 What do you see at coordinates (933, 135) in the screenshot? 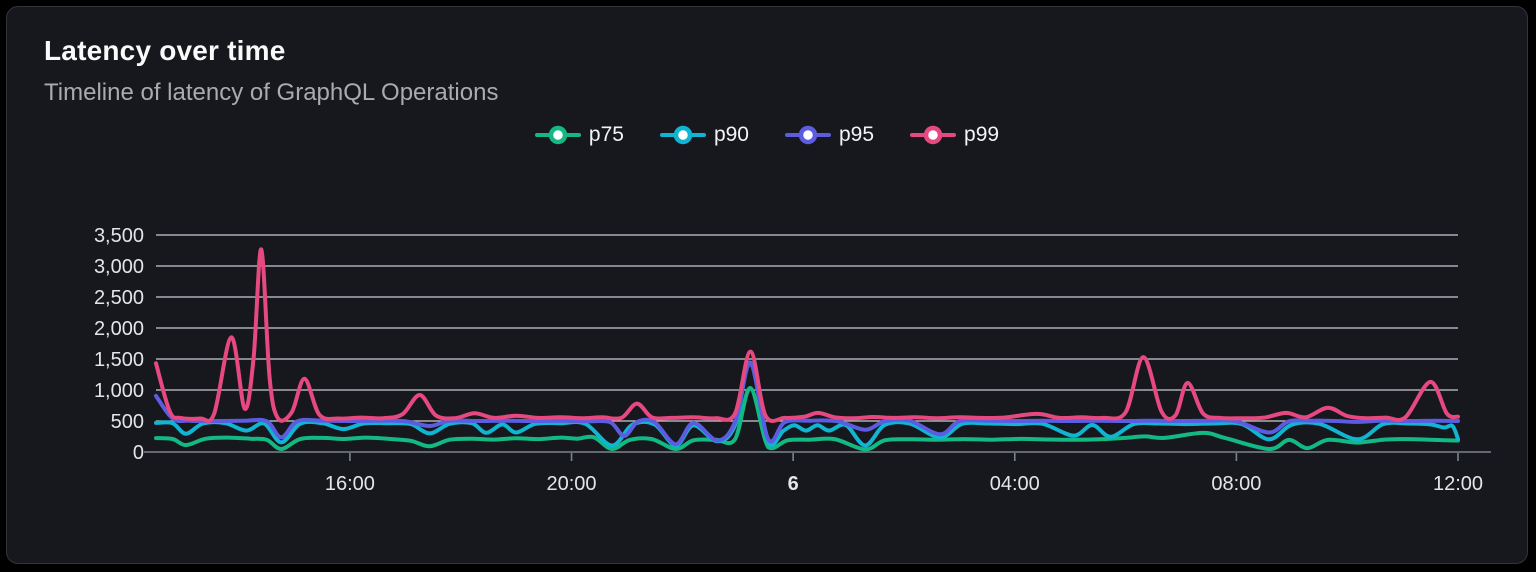
I see `legend-marker-p99-icon` at bounding box center [933, 135].